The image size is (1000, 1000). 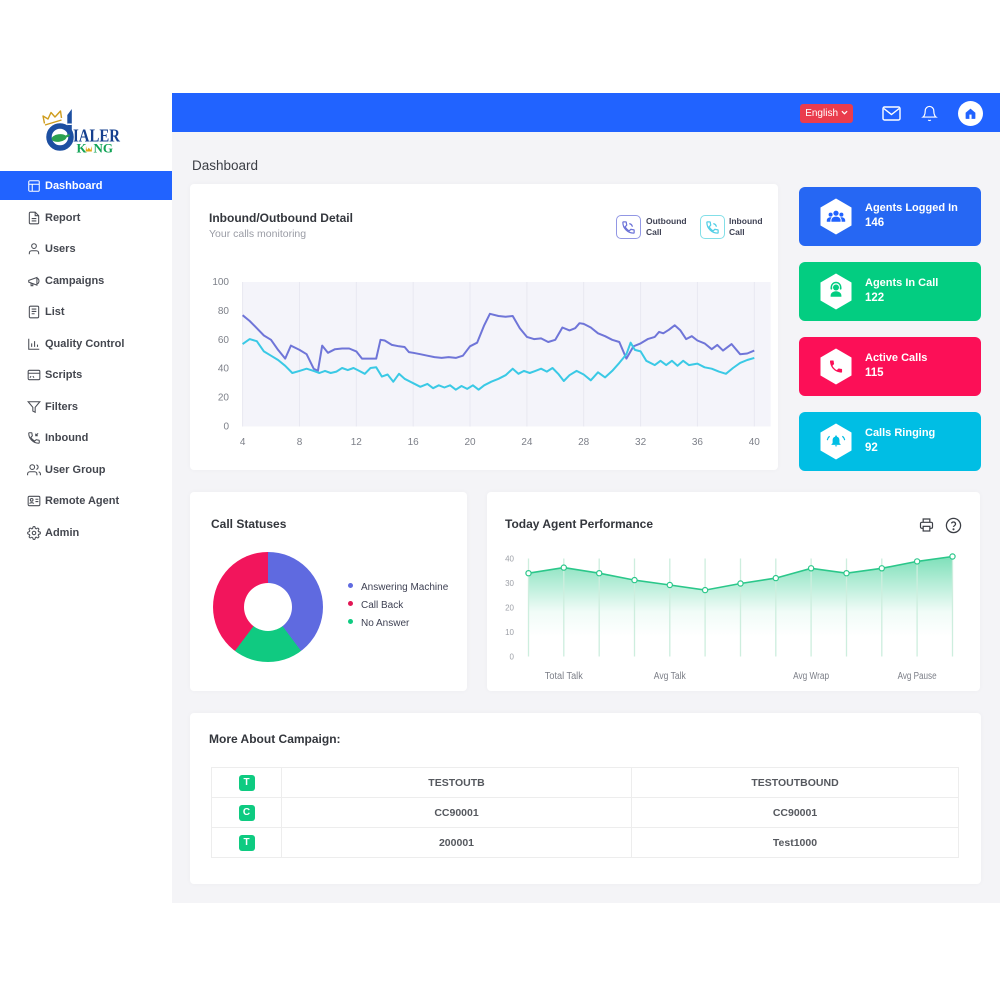 What do you see at coordinates (82, 148) in the screenshot?
I see `svg-text: K` at bounding box center [82, 148].